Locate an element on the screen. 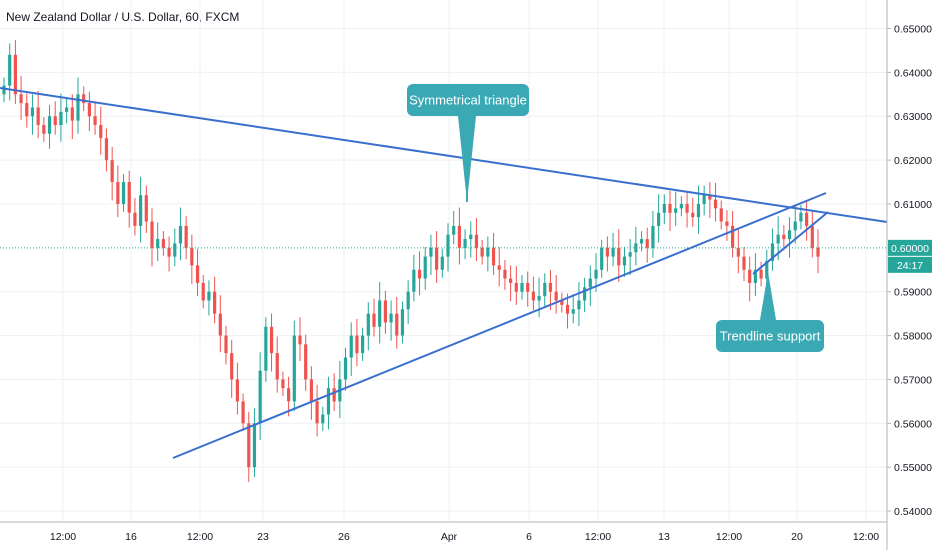 This screenshot has height=550, width=932. y-tick-label: 0.63000 is located at coordinates (913, 117).